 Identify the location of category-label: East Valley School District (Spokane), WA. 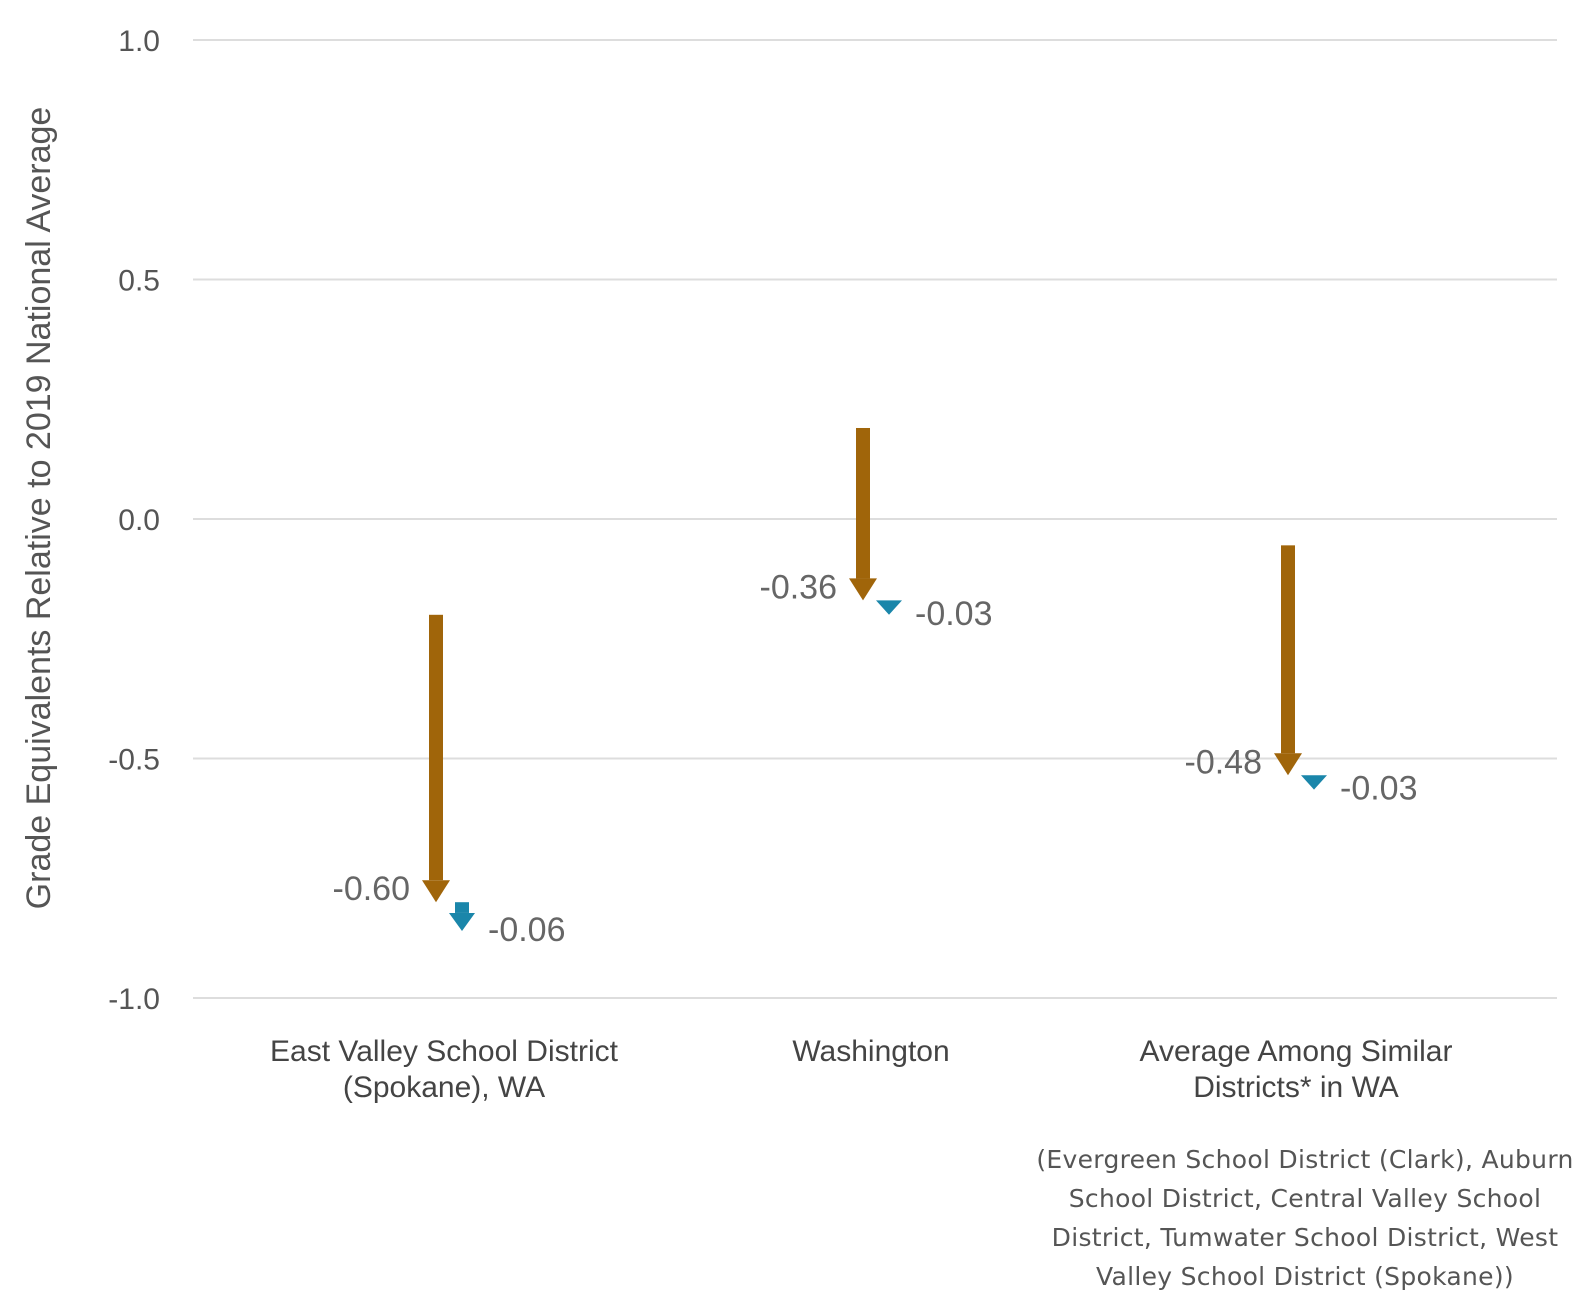
(444, 1069).